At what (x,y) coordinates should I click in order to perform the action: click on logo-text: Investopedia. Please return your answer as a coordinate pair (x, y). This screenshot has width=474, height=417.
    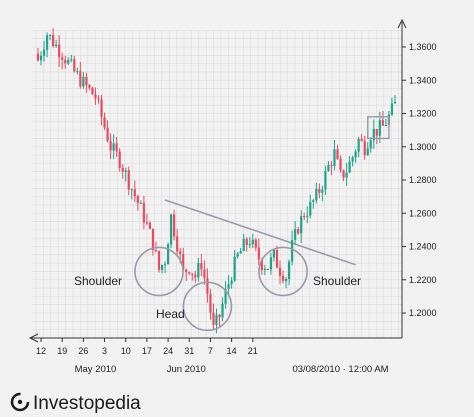
    Looking at the image, I should click on (87, 403).